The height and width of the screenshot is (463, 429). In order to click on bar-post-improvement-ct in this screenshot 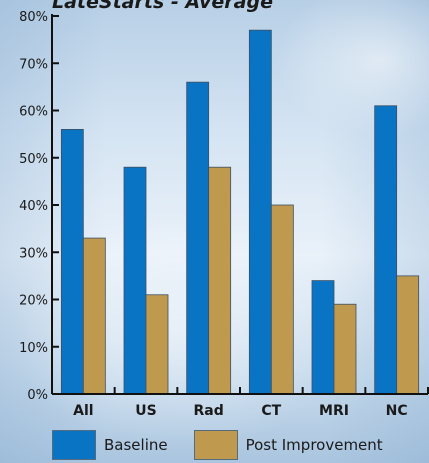, I will do `click(282, 299)`.